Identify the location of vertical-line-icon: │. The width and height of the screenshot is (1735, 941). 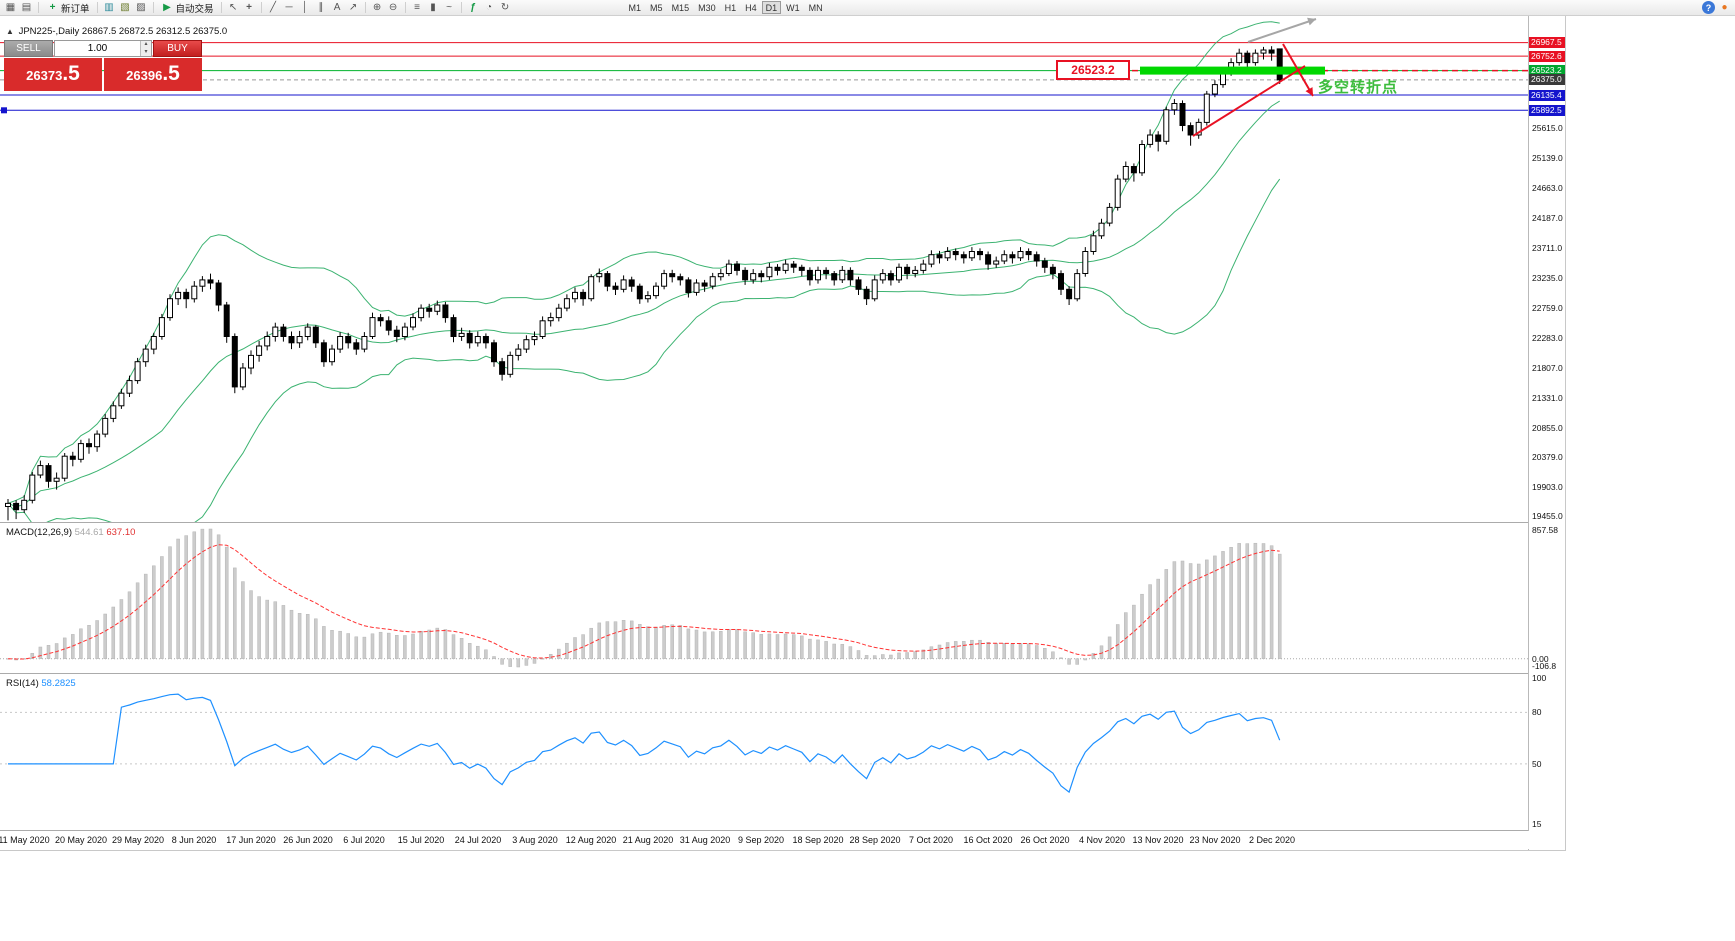
(305, 7).